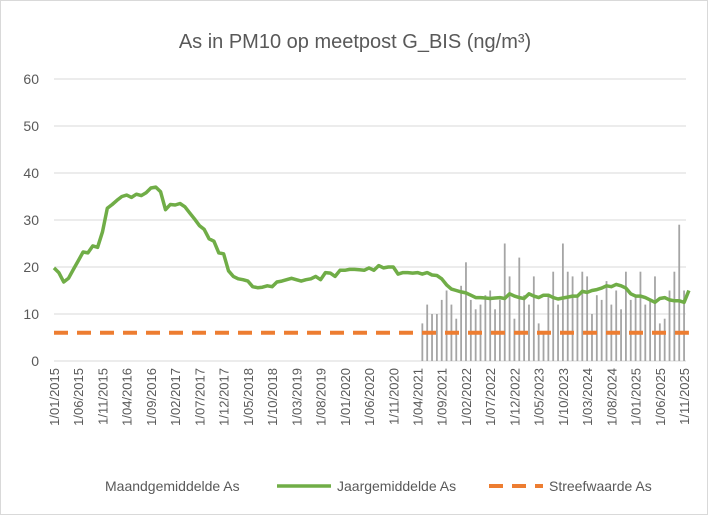  What do you see at coordinates (660, 397) in the screenshot?
I see `x-tick-label: 1/06/2025` at bounding box center [660, 397].